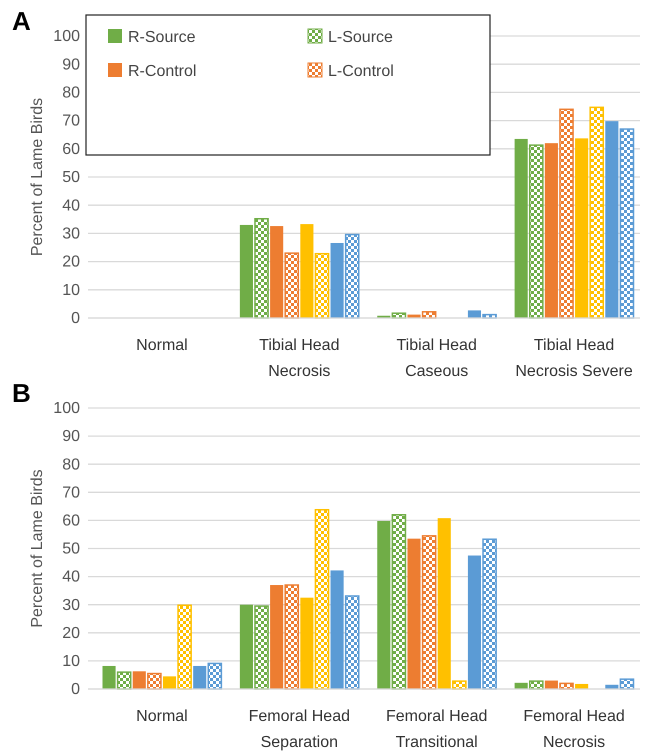 The height and width of the screenshot is (751, 647). Describe the element at coordinates (361, 71) in the screenshot. I see `legend-label: L-Control` at that location.